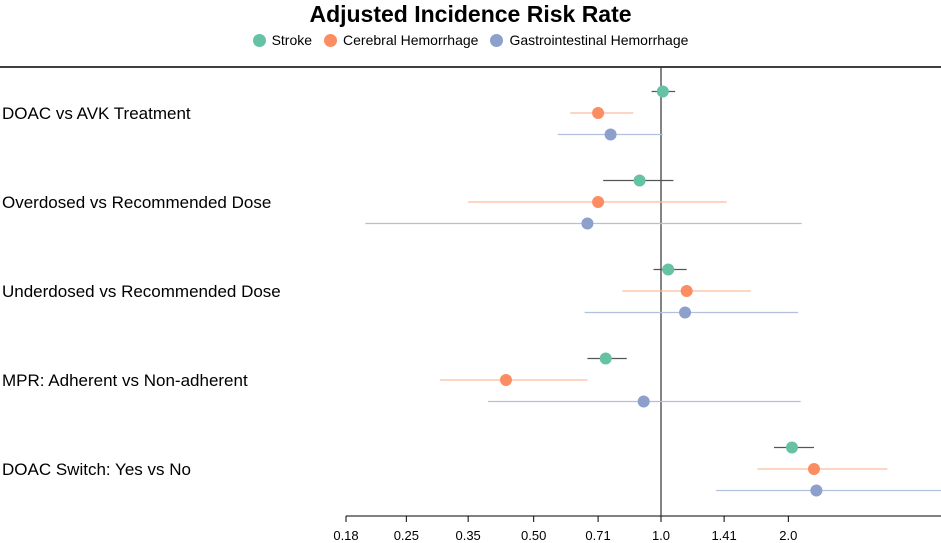  I want to click on point-doac-switch-yes-vs-no-gastrointestinal-hemorrhage, so click(816, 490).